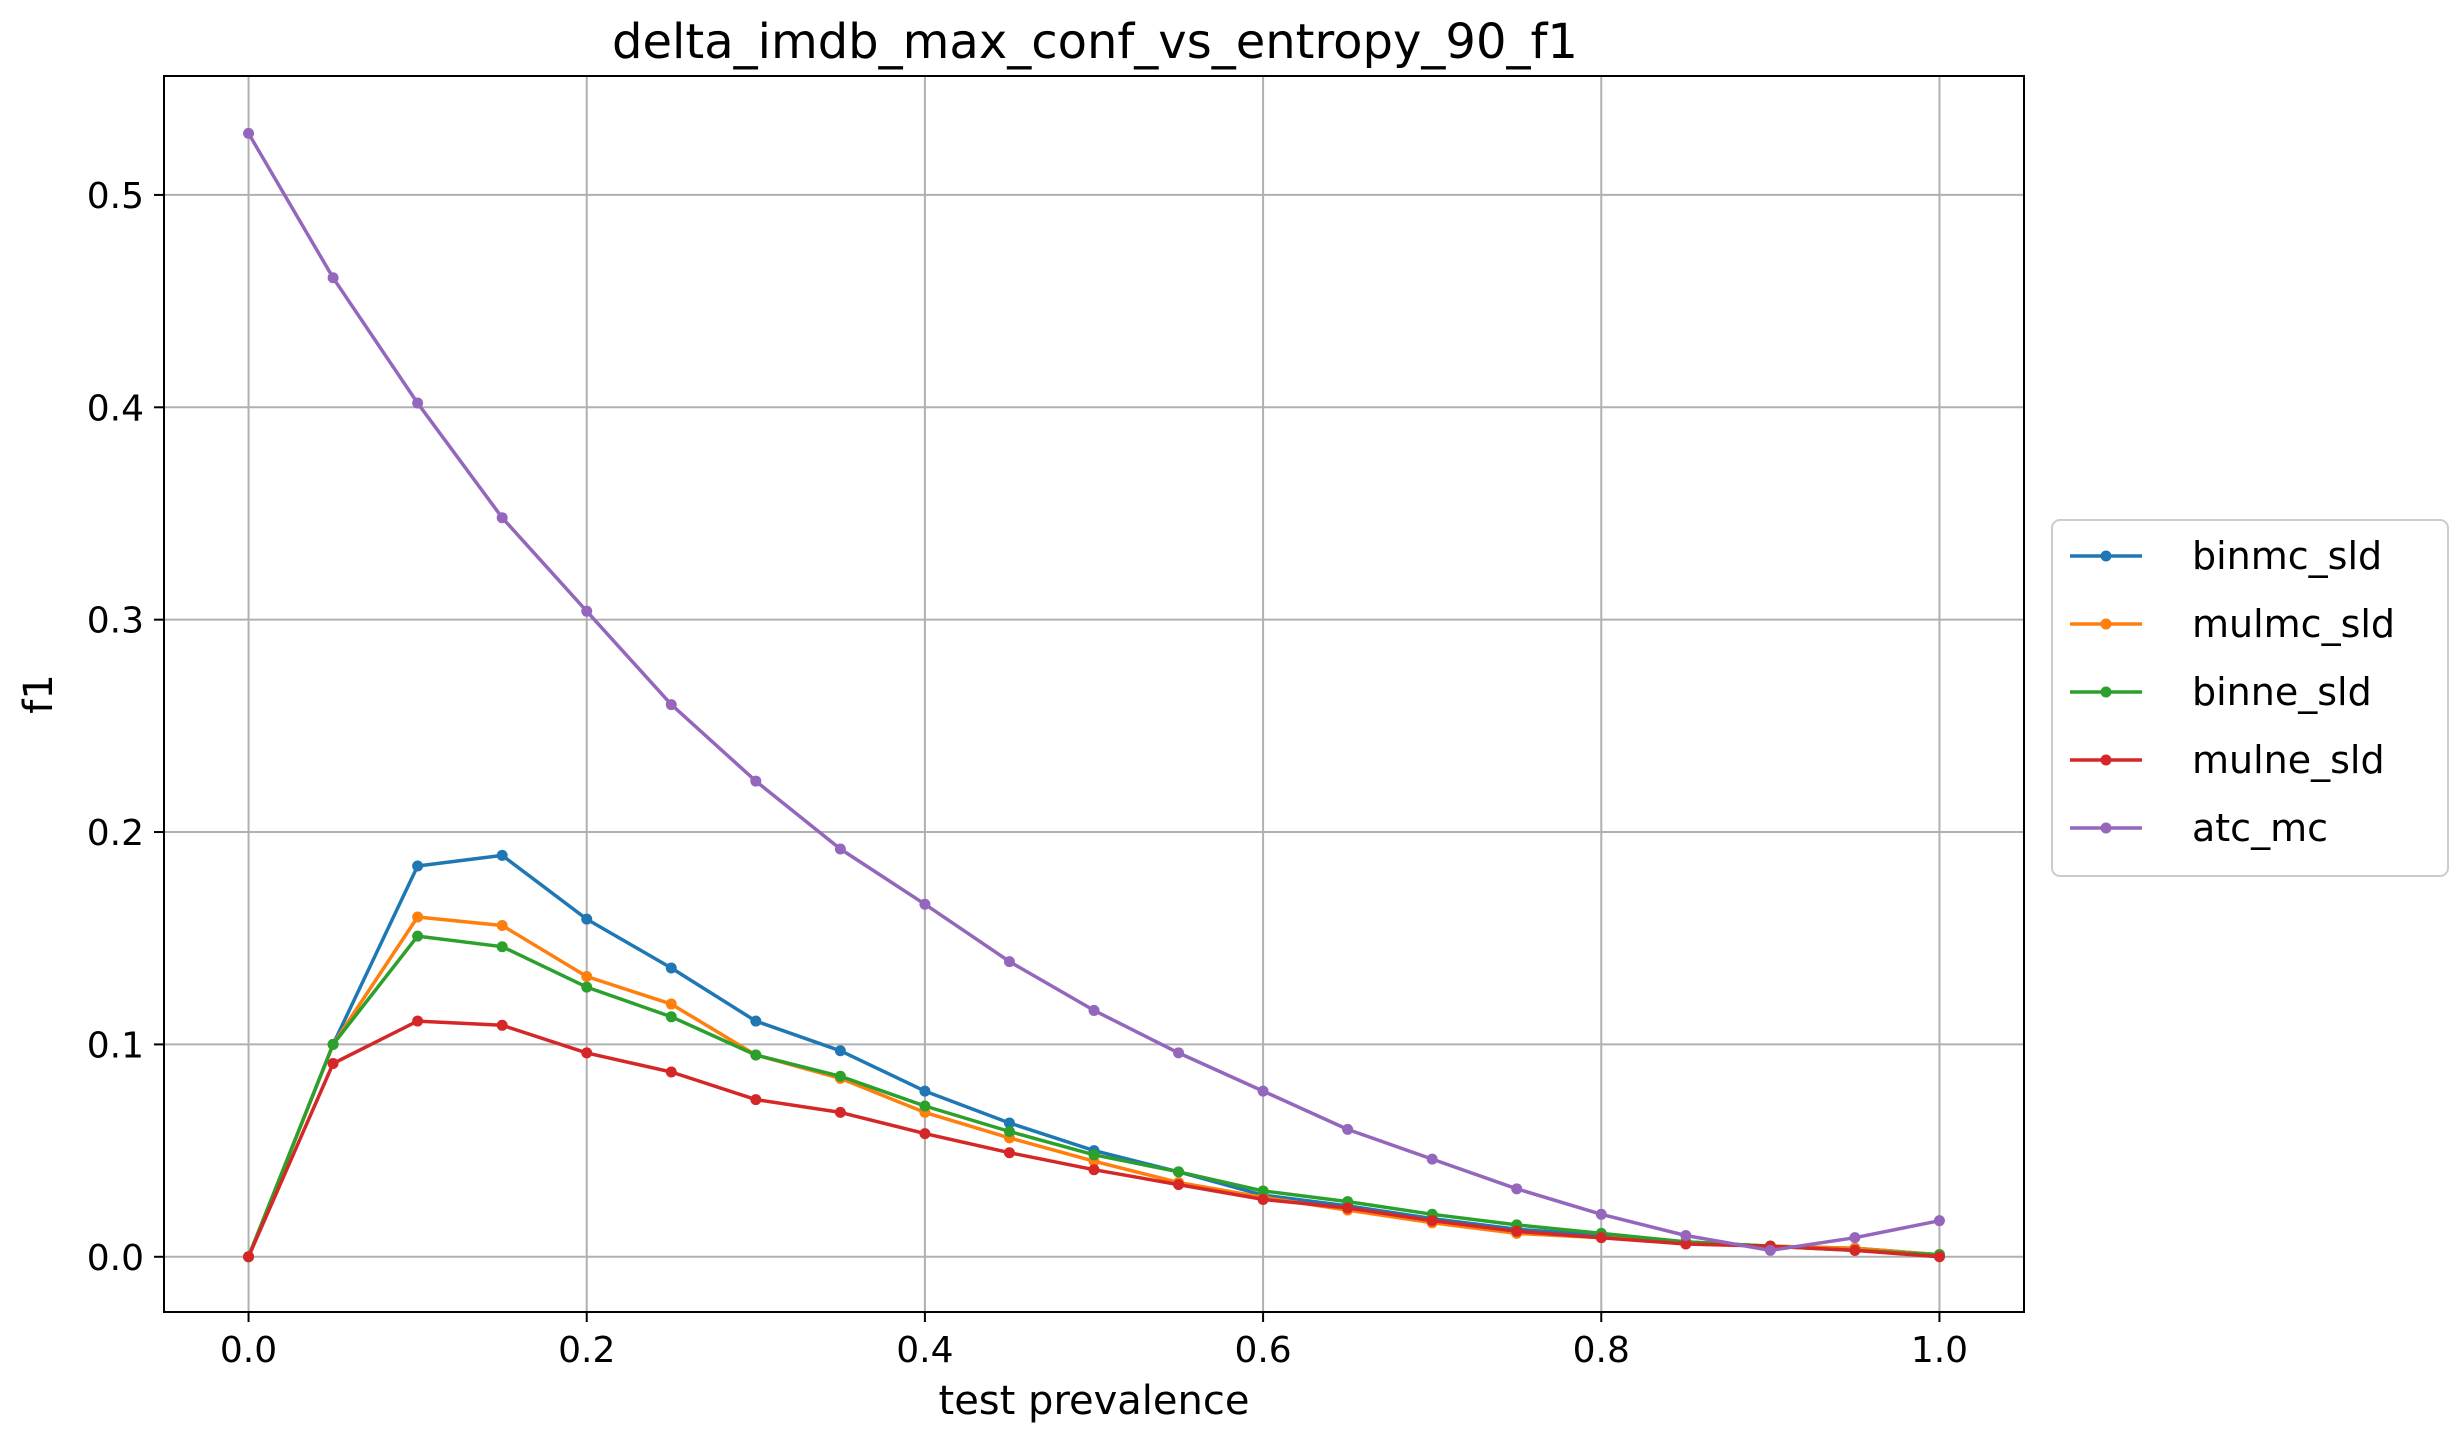 The height and width of the screenshot is (1446, 2464). What do you see at coordinates (586, 1350) in the screenshot?
I see `x-tick-label: 0.2` at bounding box center [586, 1350].